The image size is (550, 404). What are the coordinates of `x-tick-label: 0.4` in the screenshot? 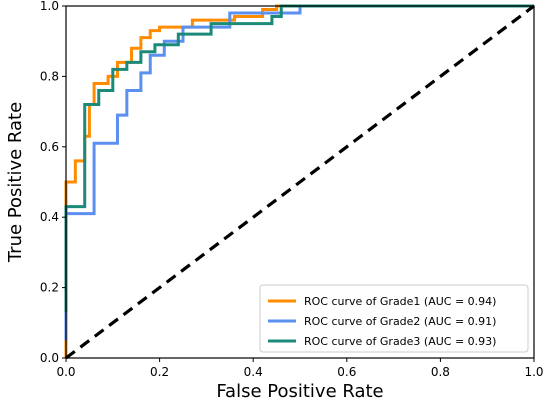 It's located at (253, 372).